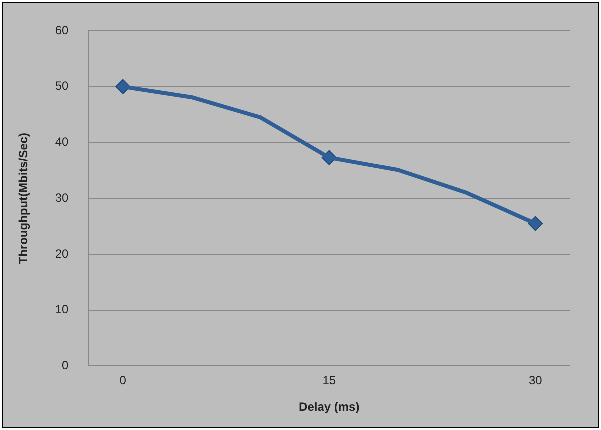  I want to click on x-tick-label: 30, so click(535, 381).